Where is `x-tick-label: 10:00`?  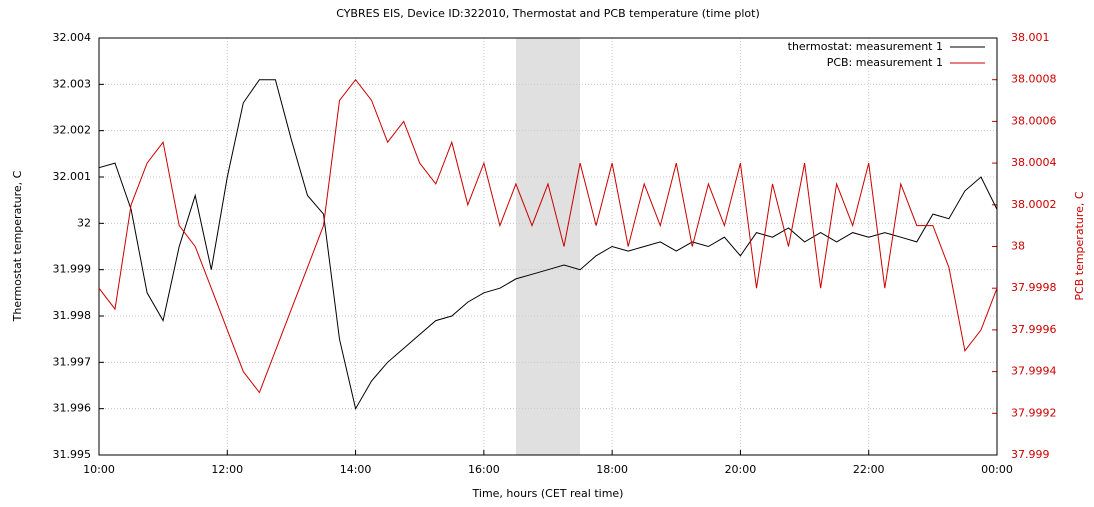
x-tick-label: 10:00 is located at coordinates (99, 469).